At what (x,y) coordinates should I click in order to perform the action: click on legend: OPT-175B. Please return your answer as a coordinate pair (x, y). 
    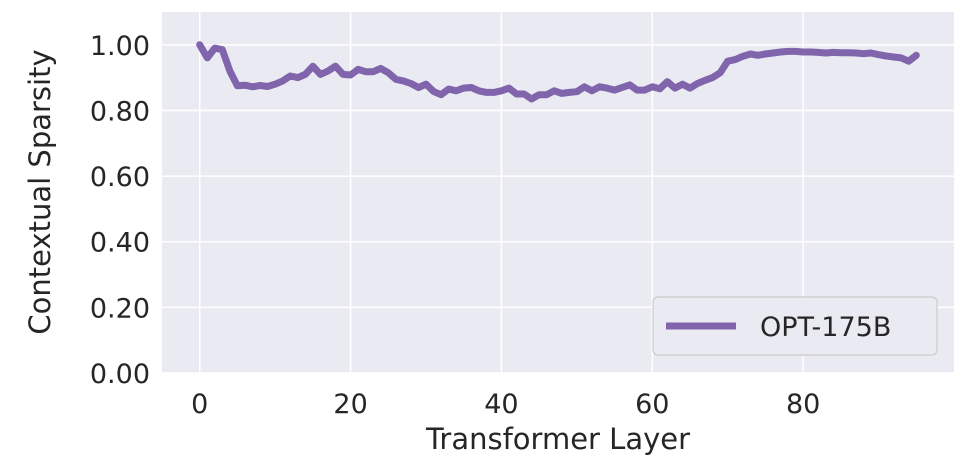
    Looking at the image, I should click on (795, 326).